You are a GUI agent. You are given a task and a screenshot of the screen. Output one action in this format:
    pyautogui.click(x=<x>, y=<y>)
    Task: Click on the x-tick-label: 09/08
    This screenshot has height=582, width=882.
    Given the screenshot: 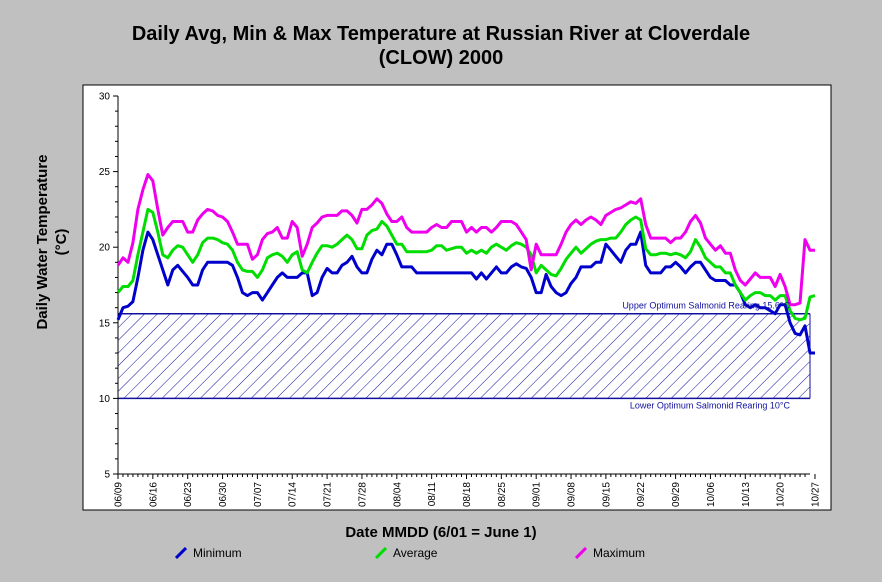 What is the action you would take?
    pyautogui.click(x=572, y=494)
    